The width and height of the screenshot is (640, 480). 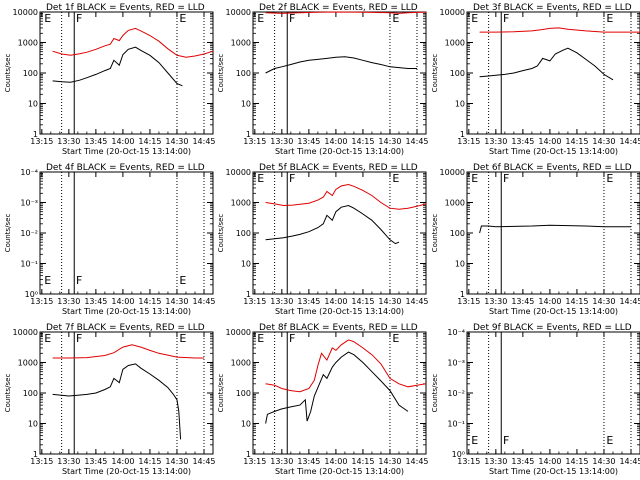 What do you see at coordinates (458, 454) in the screenshot?
I see `y-tick-label: 10⁰` at bounding box center [458, 454].